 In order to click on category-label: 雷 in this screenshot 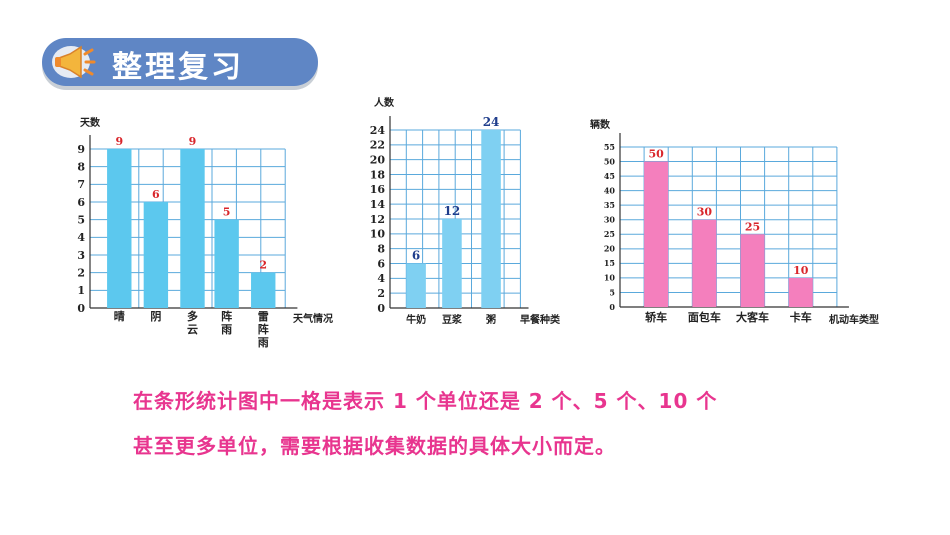, I will do `click(263, 316)`.